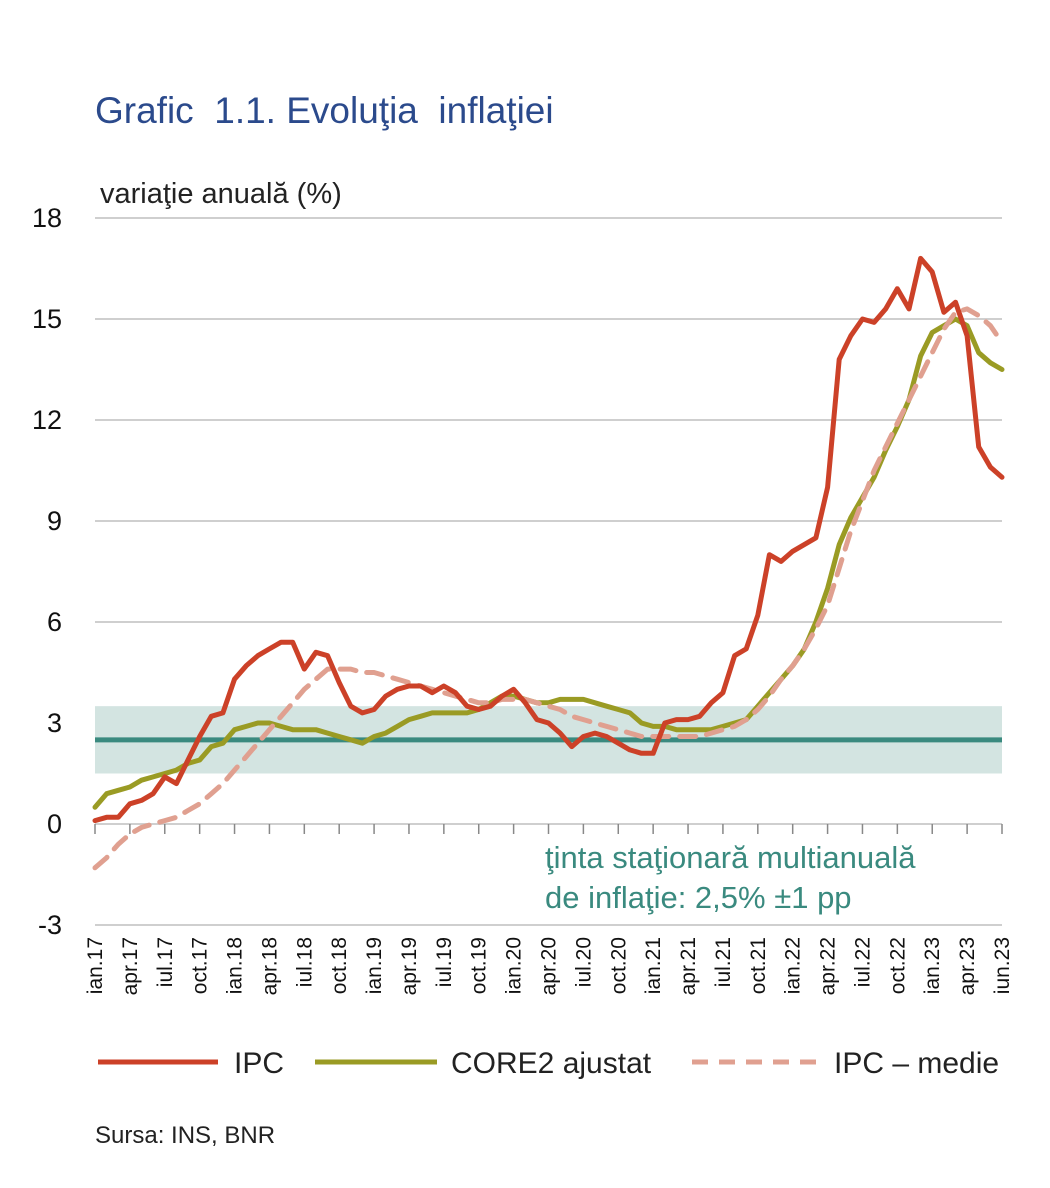 The image size is (1050, 1188). I want to click on x-tick-label: ian.17, so click(95, 965).